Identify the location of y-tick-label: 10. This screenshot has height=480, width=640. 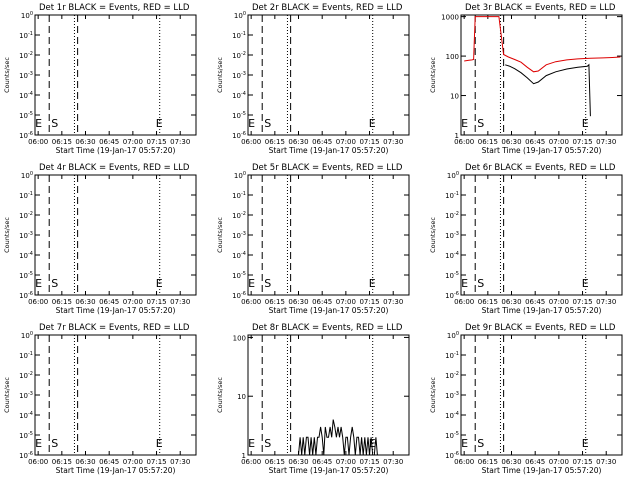
(454, 97).